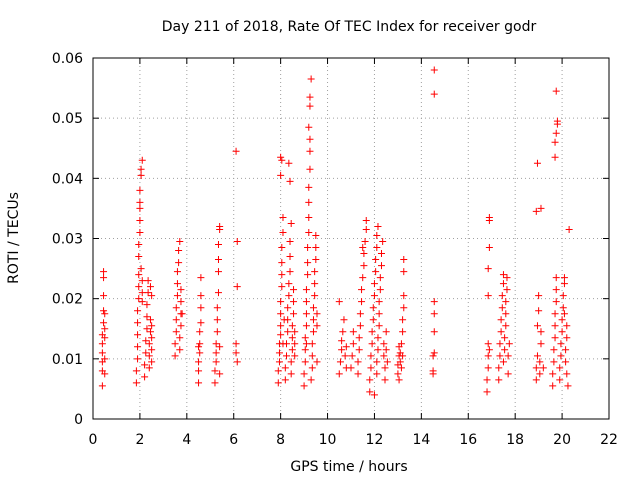 The height and width of the screenshot is (480, 640). What do you see at coordinates (67, 300) in the screenshot?
I see `y-tick-label: 0.02` at bounding box center [67, 300].